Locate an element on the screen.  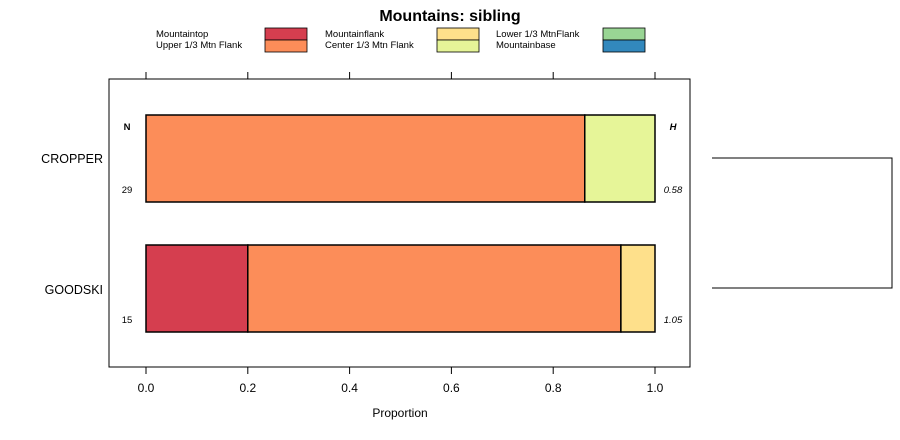
legend-label: Mountaintop is located at coordinates (182, 34).